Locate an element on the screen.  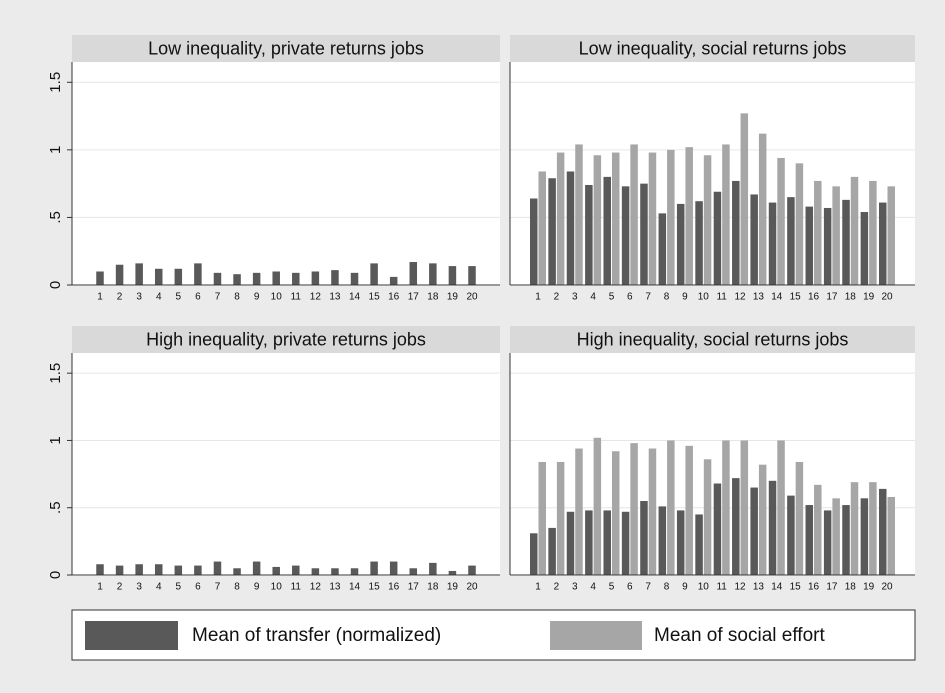
x-tick-label: 3 is located at coordinates (575, 587).